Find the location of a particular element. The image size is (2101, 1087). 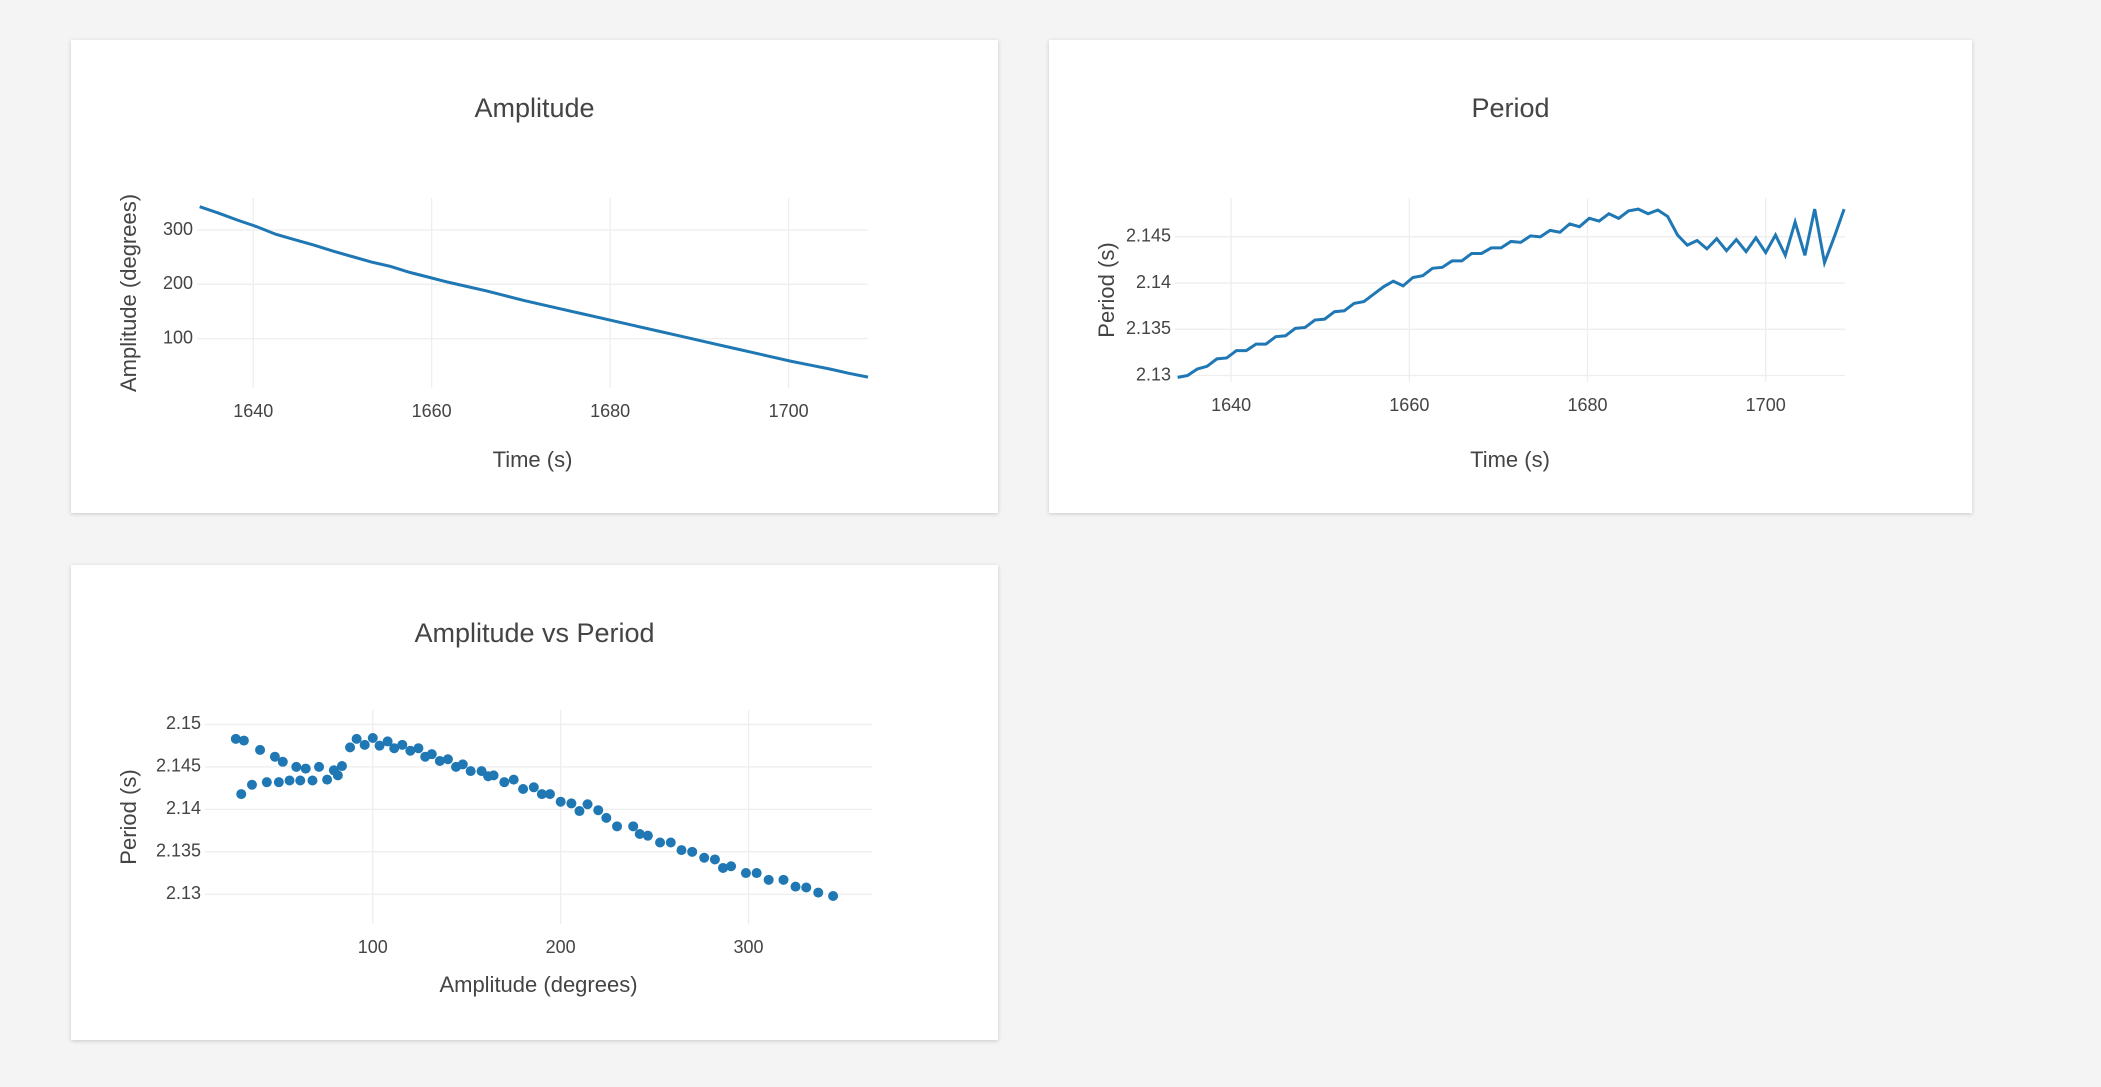

y-tick-label: 200 is located at coordinates (178, 283).